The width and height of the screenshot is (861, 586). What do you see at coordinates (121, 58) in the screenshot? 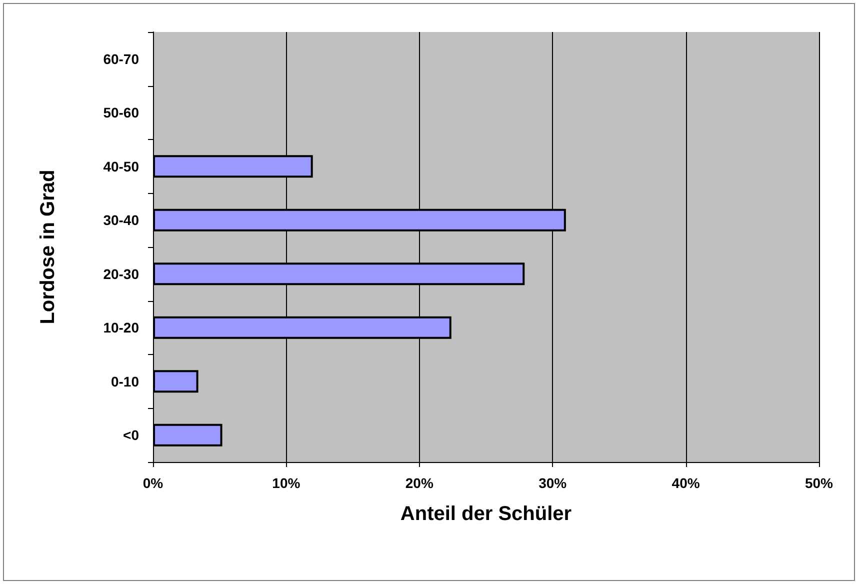
I see `y-tick-label: 60-70` at bounding box center [121, 58].